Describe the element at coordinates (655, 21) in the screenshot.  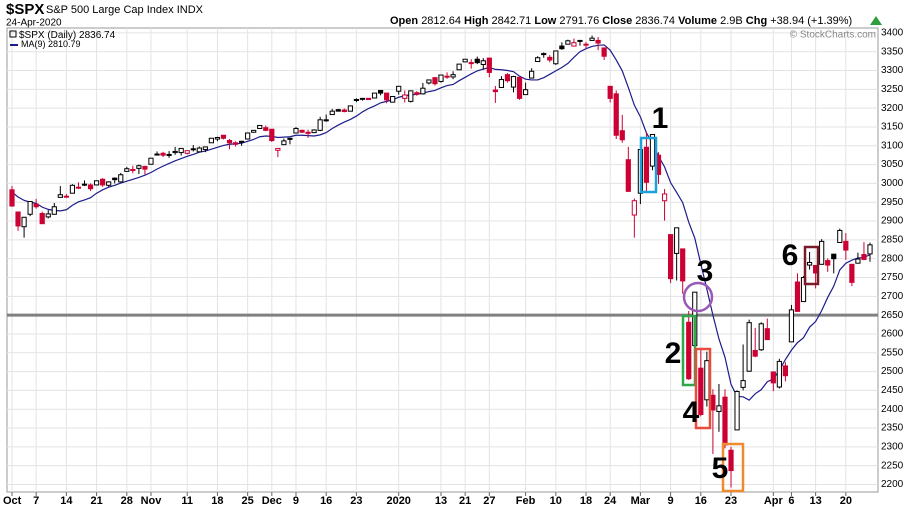
I see `close-value: 2836.74` at that location.